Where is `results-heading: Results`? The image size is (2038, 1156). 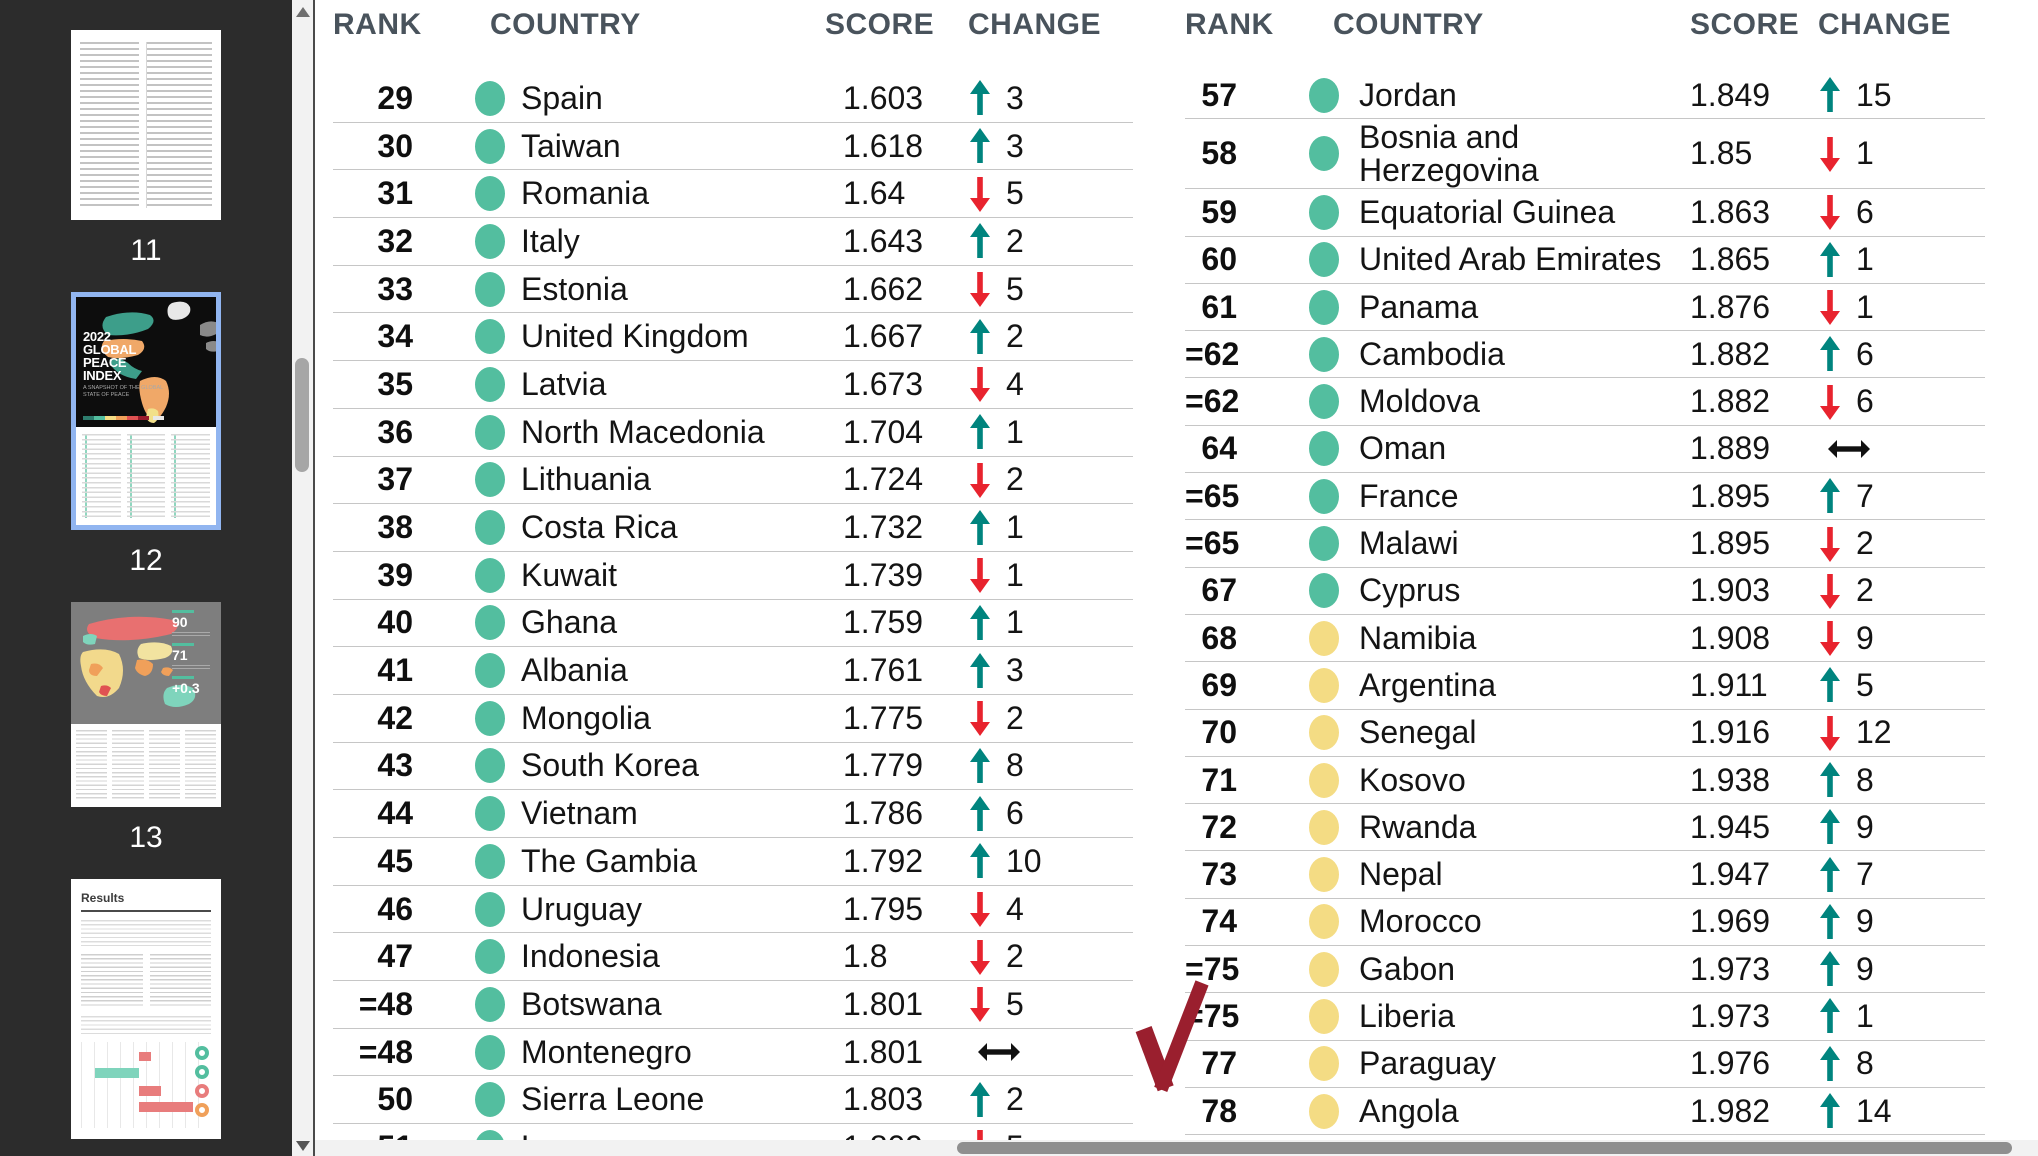
results-heading: Results is located at coordinates (103, 898).